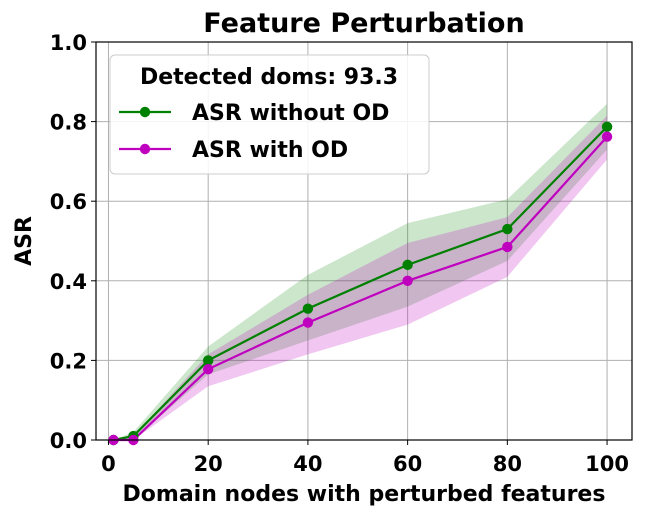 Image resolution: width=654 pixels, height=517 pixels. Describe the element at coordinates (68, 202) in the screenshot. I see `y-tick-label: 0.6` at that location.